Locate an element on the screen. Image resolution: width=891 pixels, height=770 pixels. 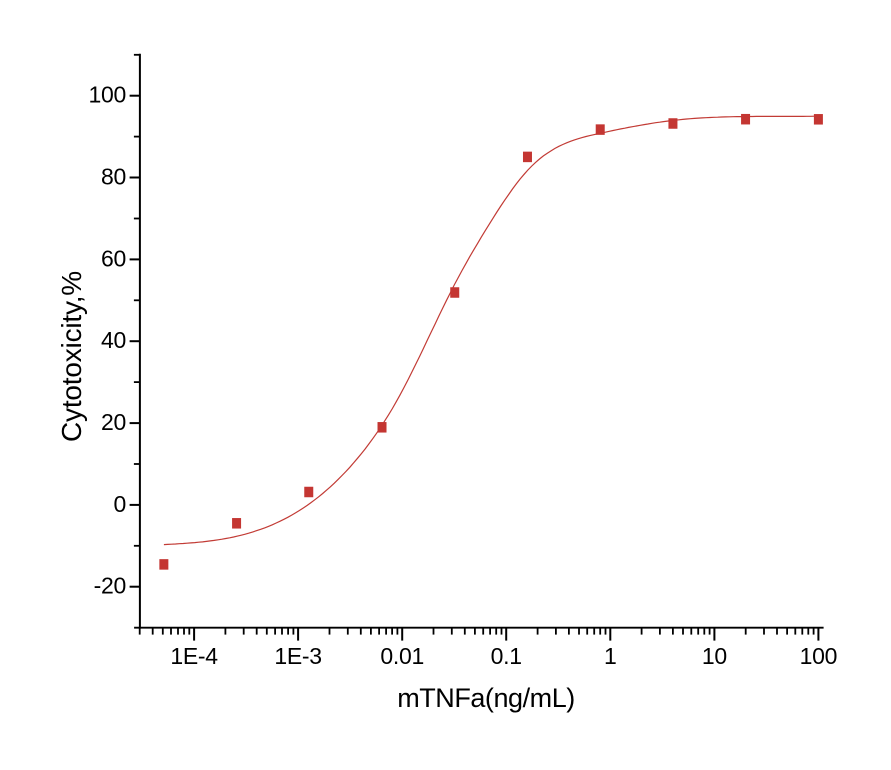
svg-text: mTNFa(ng/mL) is located at coordinates (486, 698).